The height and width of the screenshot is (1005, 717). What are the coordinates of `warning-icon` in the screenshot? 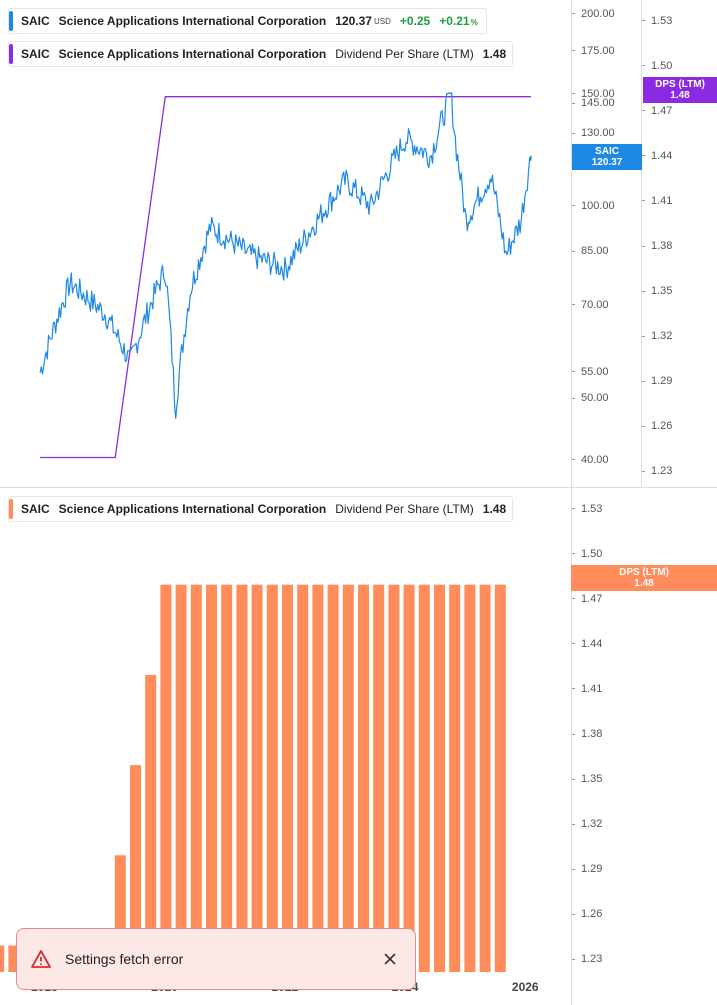 It's located at (41, 959).